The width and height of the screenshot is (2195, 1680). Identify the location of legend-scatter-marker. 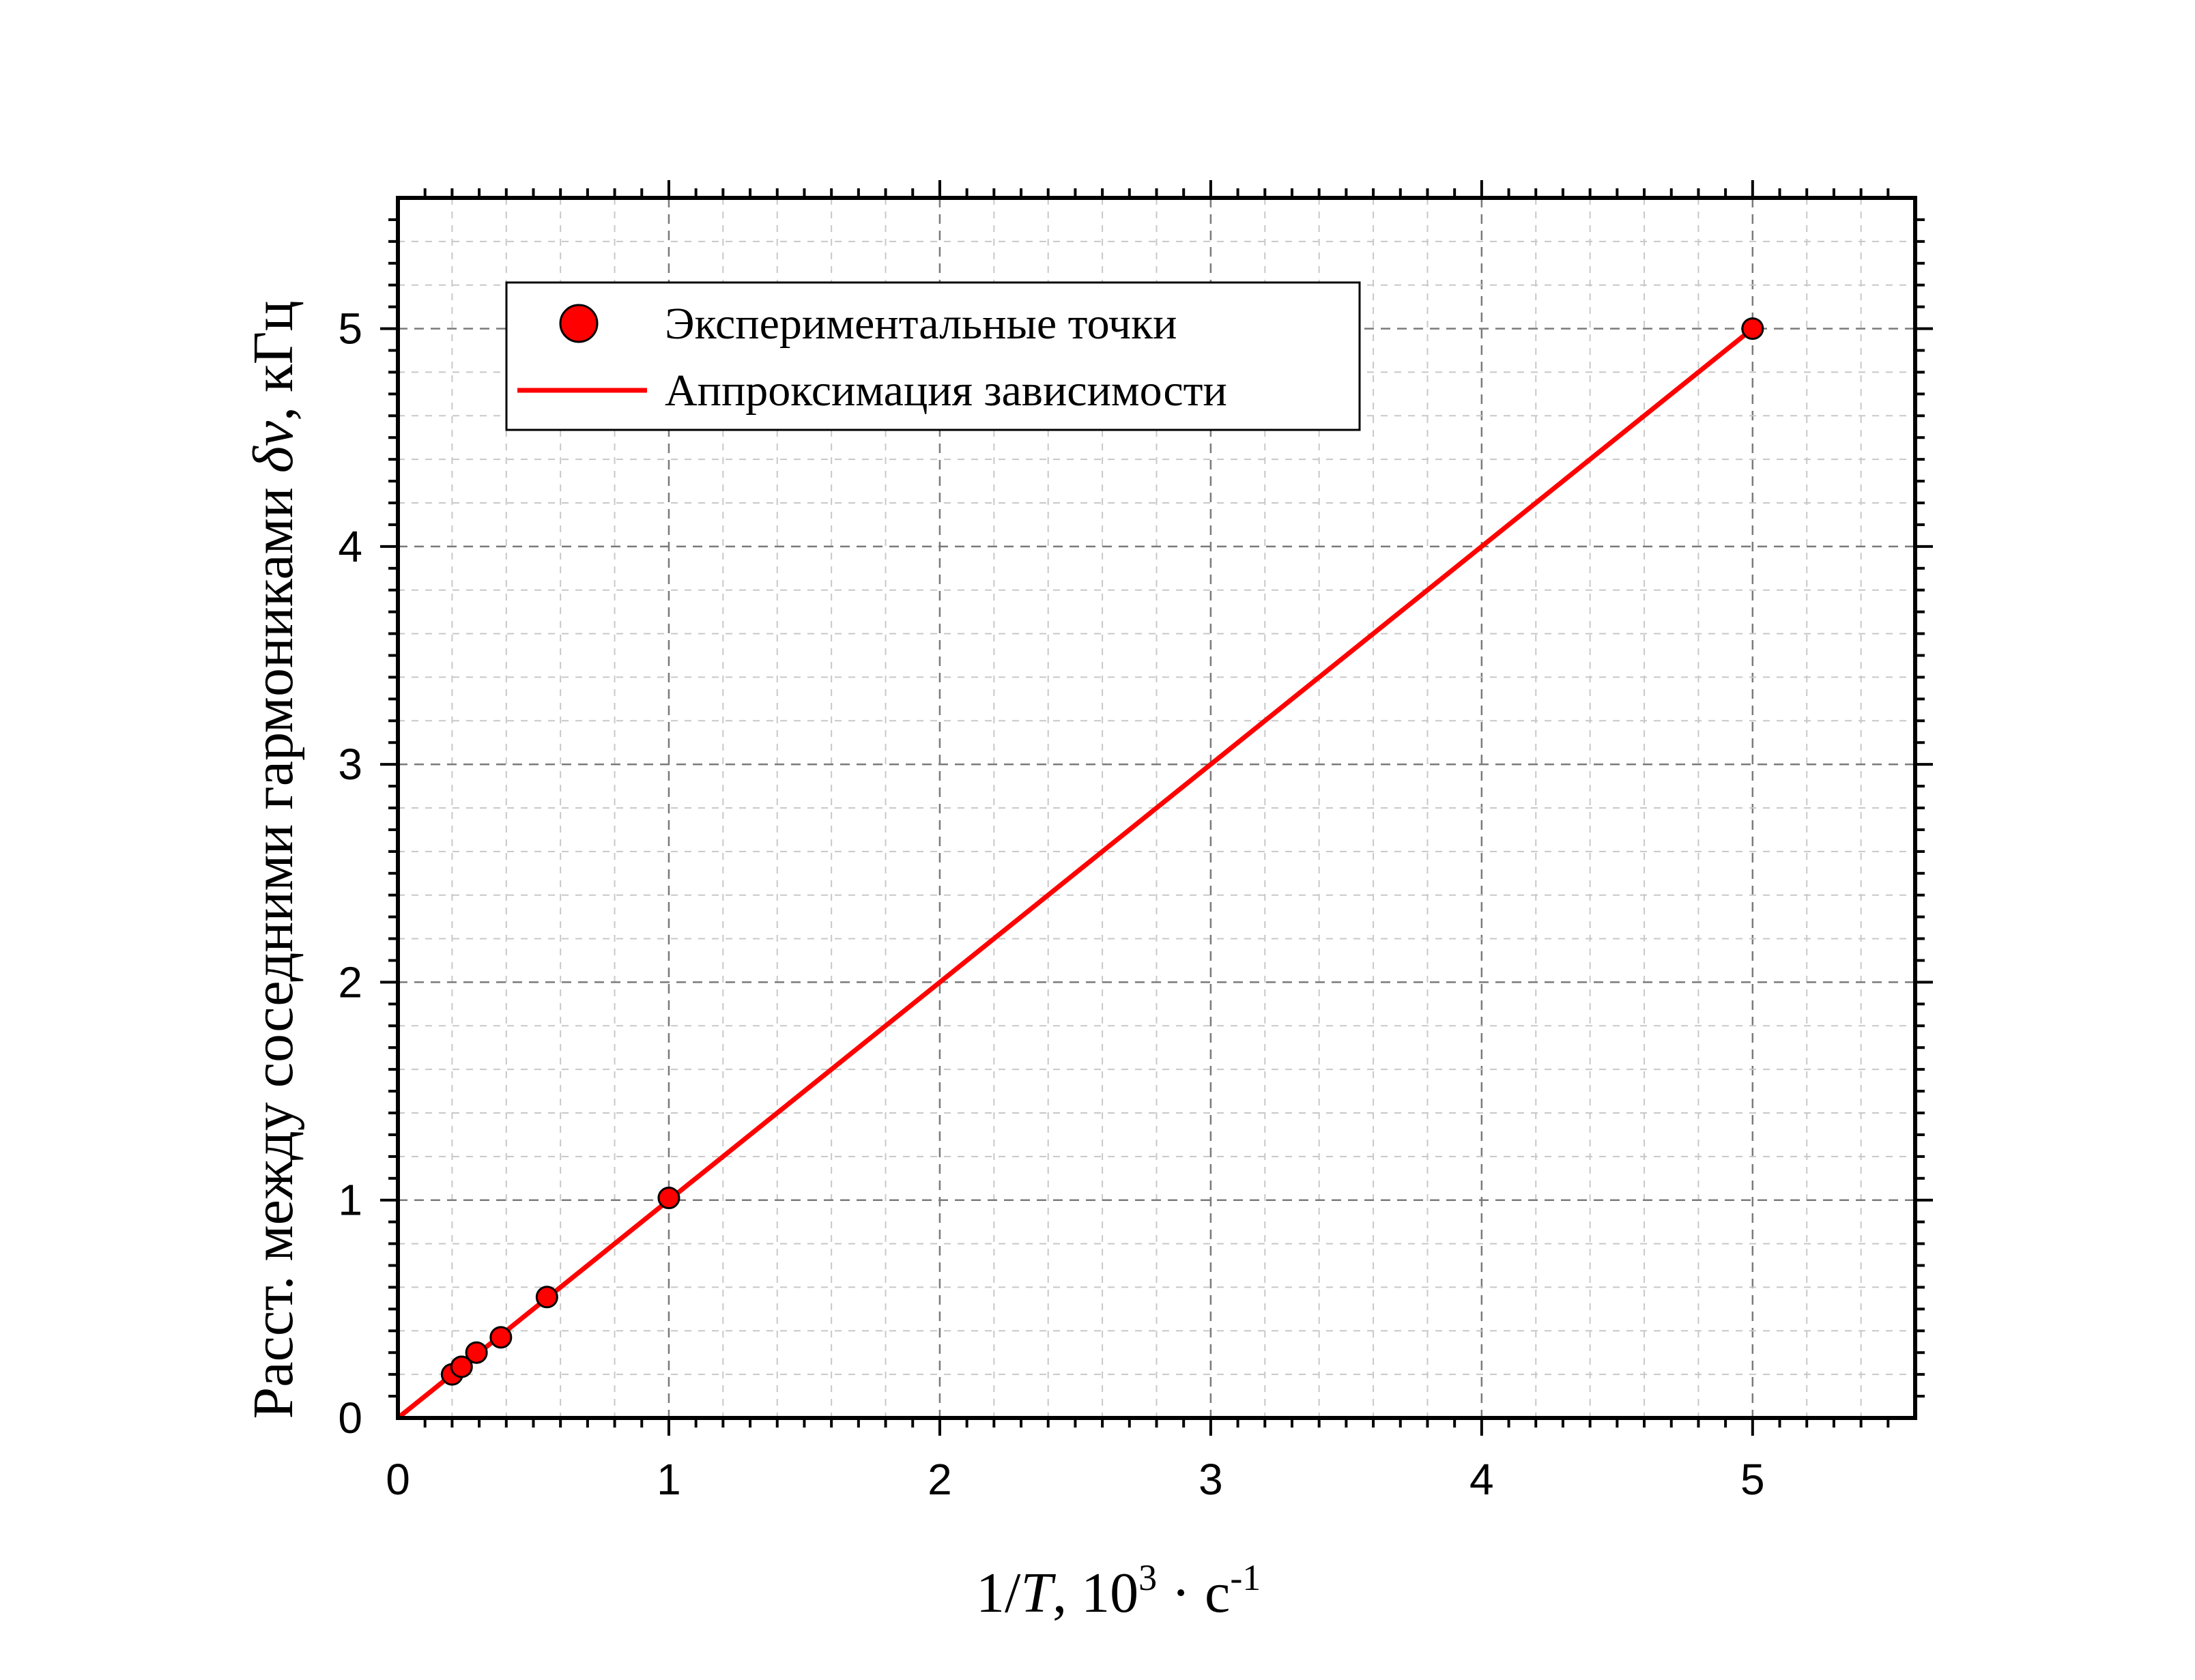
(579, 323).